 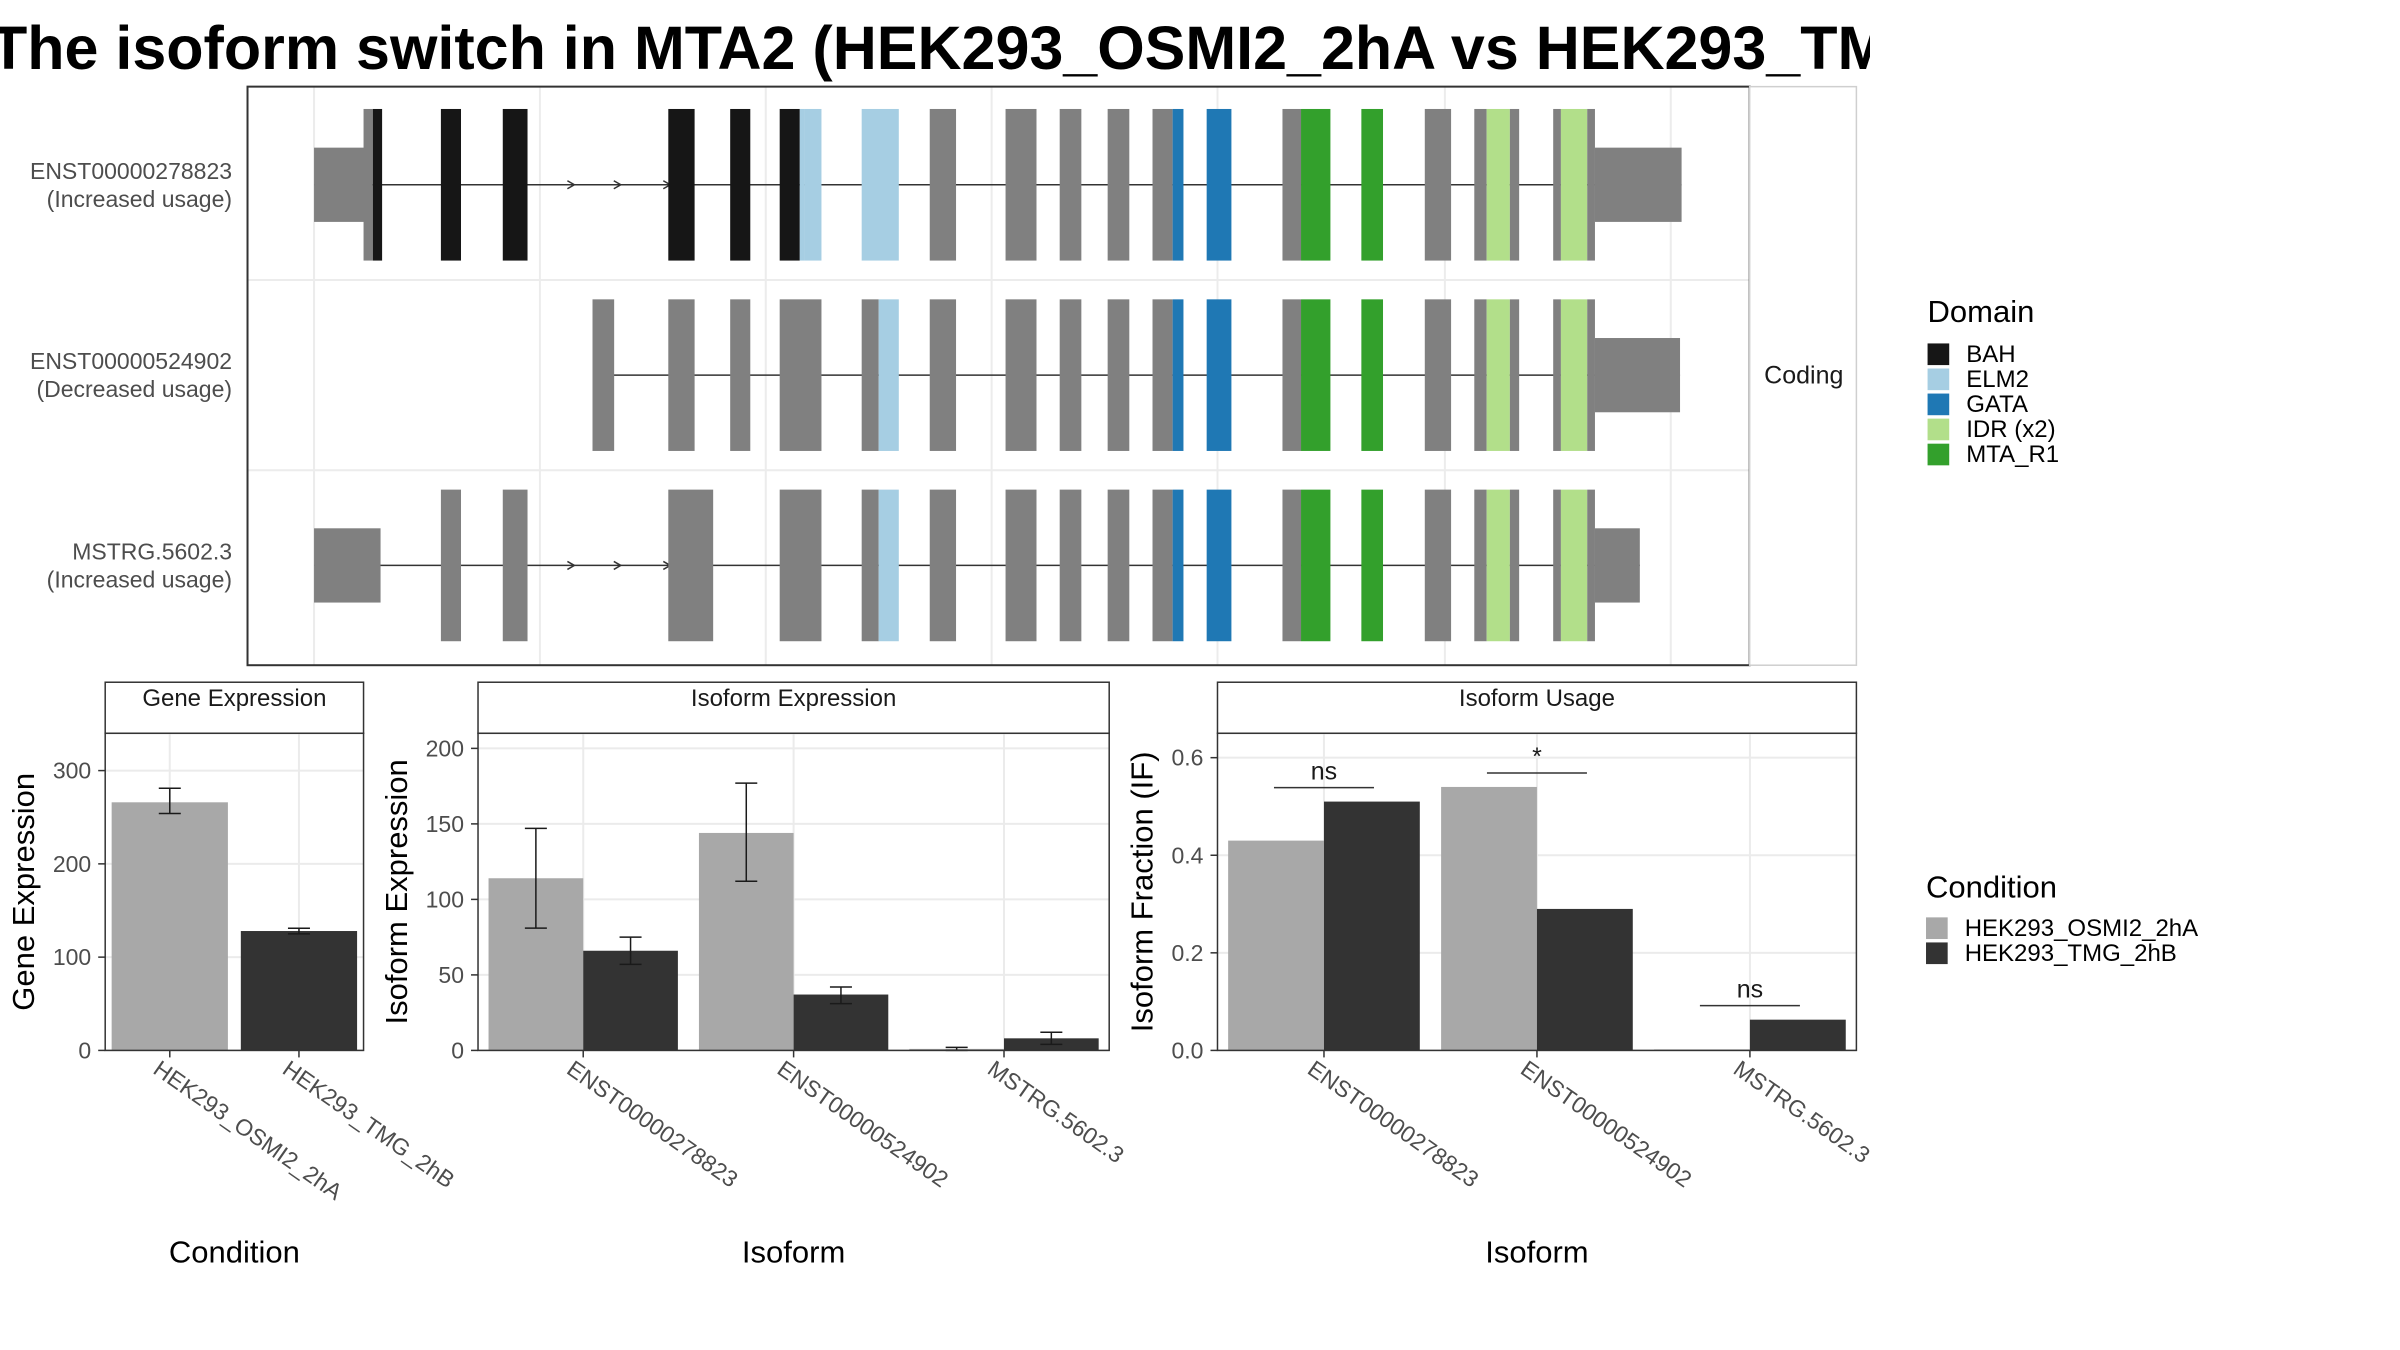 What do you see at coordinates (445, 824) in the screenshot?
I see `y-tick-label: 150` at bounding box center [445, 824].